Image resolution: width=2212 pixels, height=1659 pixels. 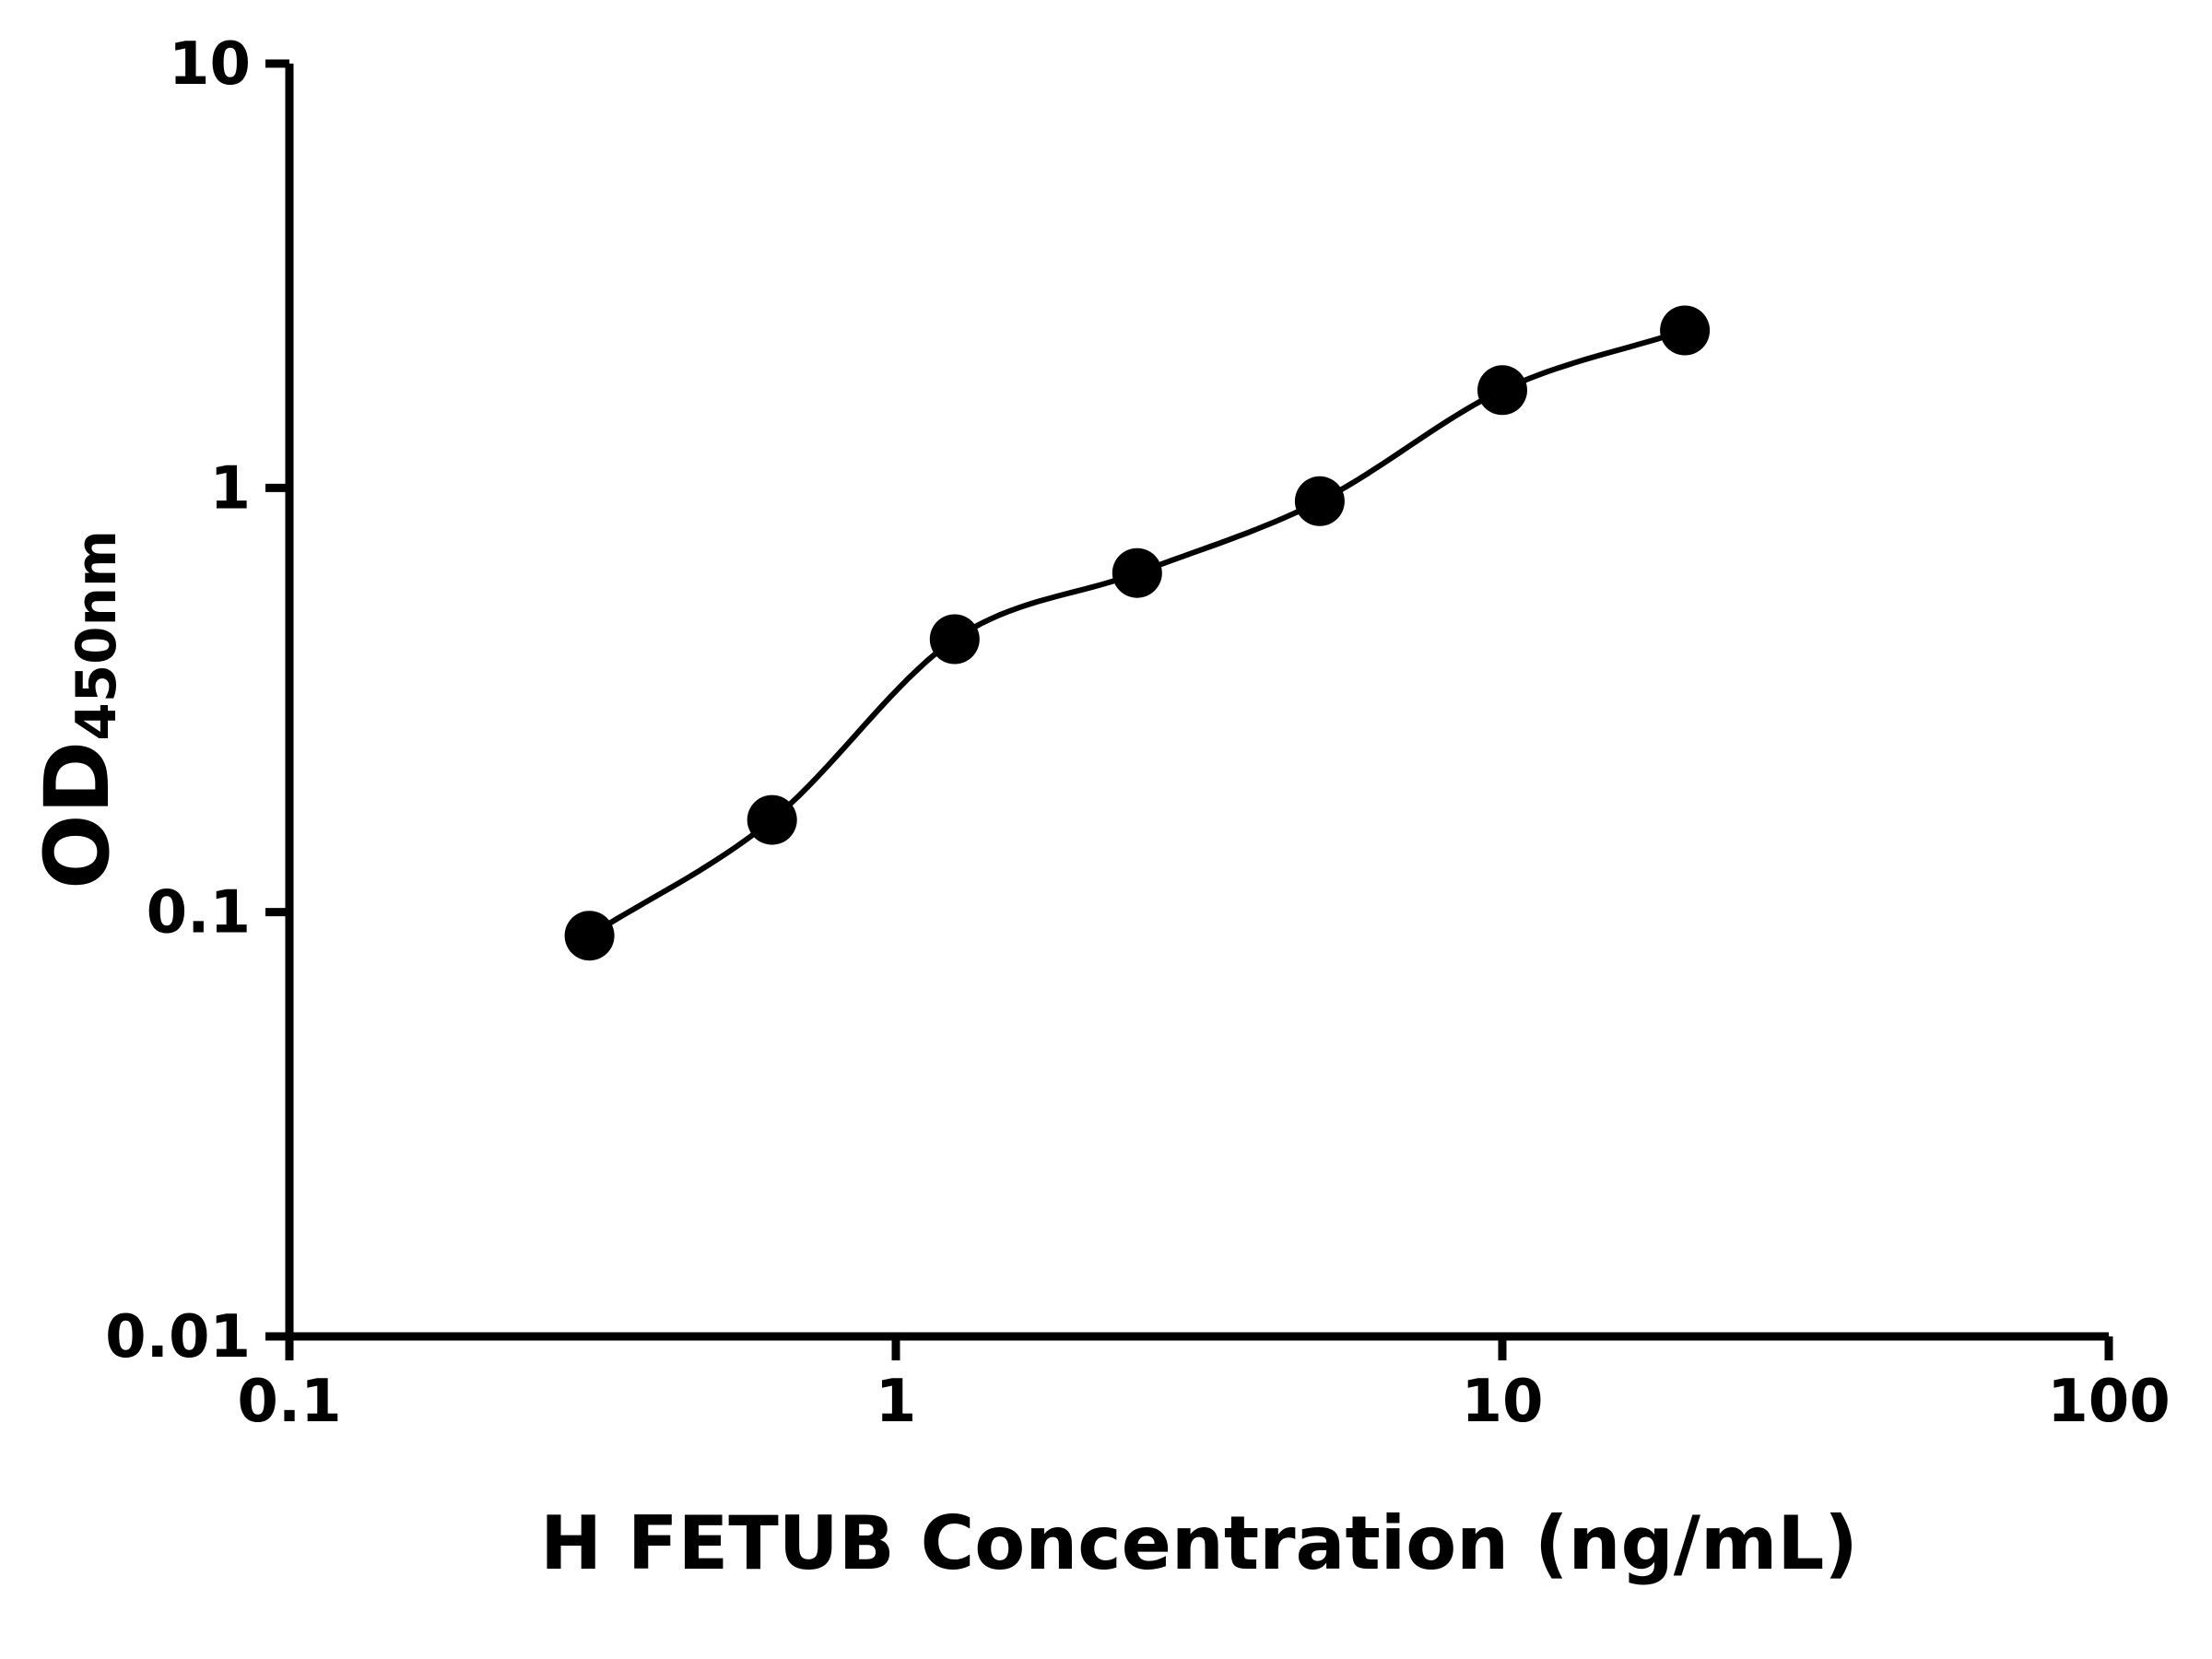 What do you see at coordinates (178, 1337) in the screenshot?
I see `y-tick-label: 0.01` at bounding box center [178, 1337].